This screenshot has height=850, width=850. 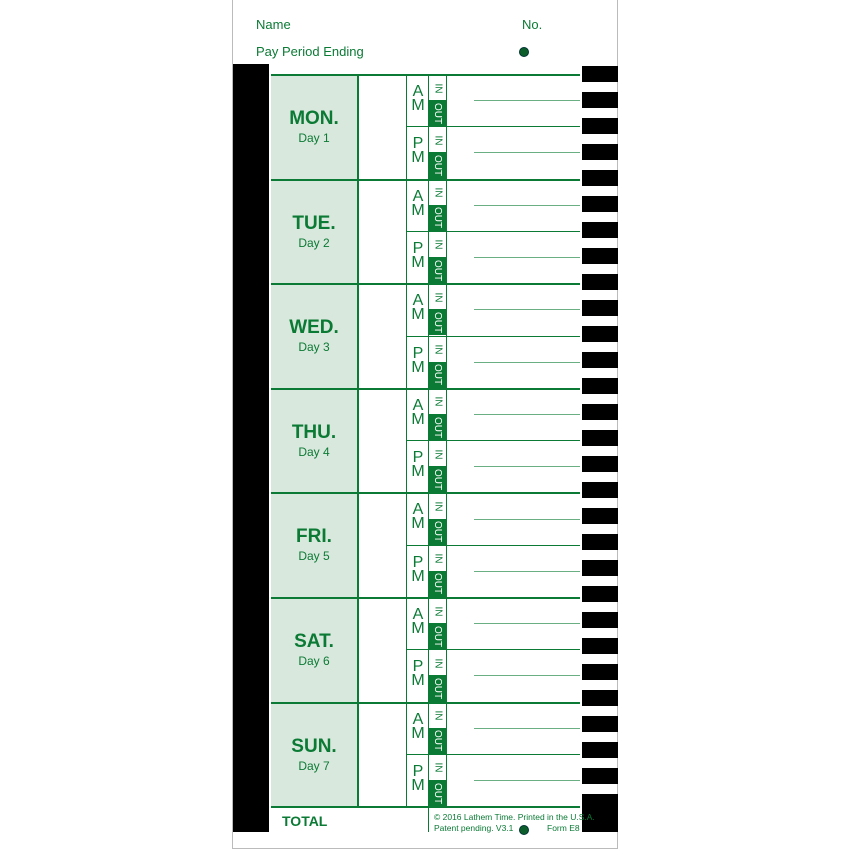 What do you see at coordinates (474, 828) in the screenshot?
I see `patent-text: Patent pending. V3.1` at bounding box center [474, 828].